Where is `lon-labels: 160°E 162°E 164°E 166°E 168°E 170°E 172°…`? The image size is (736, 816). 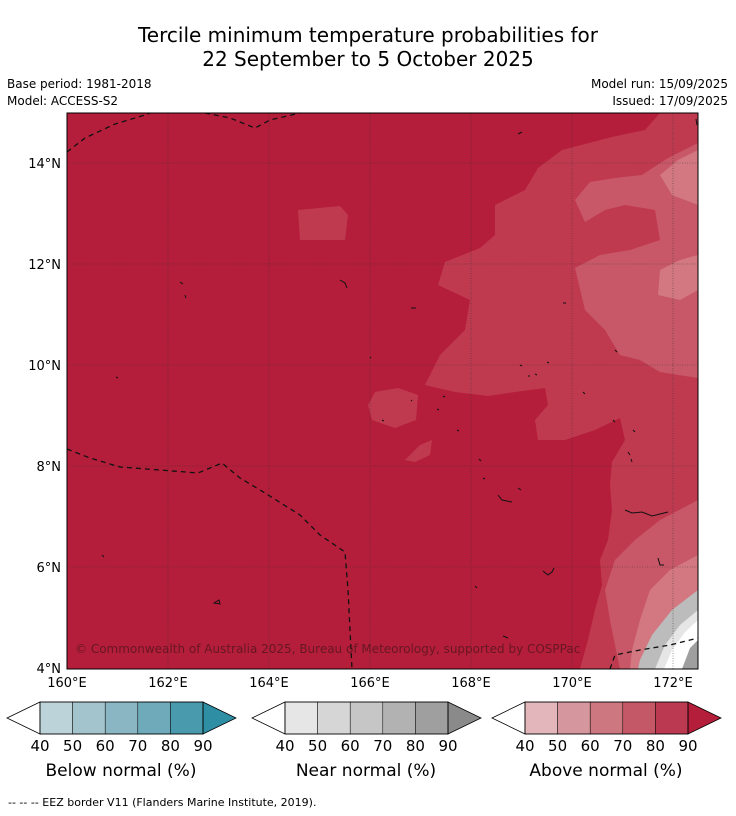
lon-labels: 160°E 162°E 164°E 166°E 168°E 170°E 172°… is located at coordinates (370, 683).